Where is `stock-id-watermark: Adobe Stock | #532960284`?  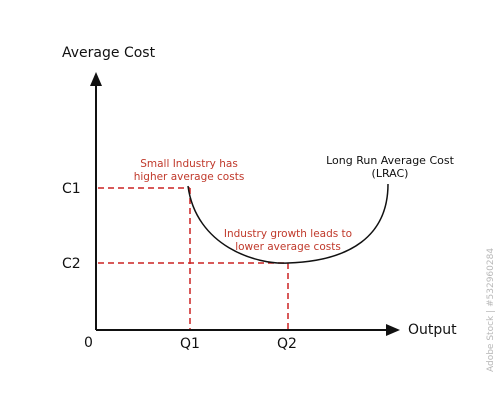 stock-id-watermark: Adobe Stock | #532960284 is located at coordinates (491, 310).